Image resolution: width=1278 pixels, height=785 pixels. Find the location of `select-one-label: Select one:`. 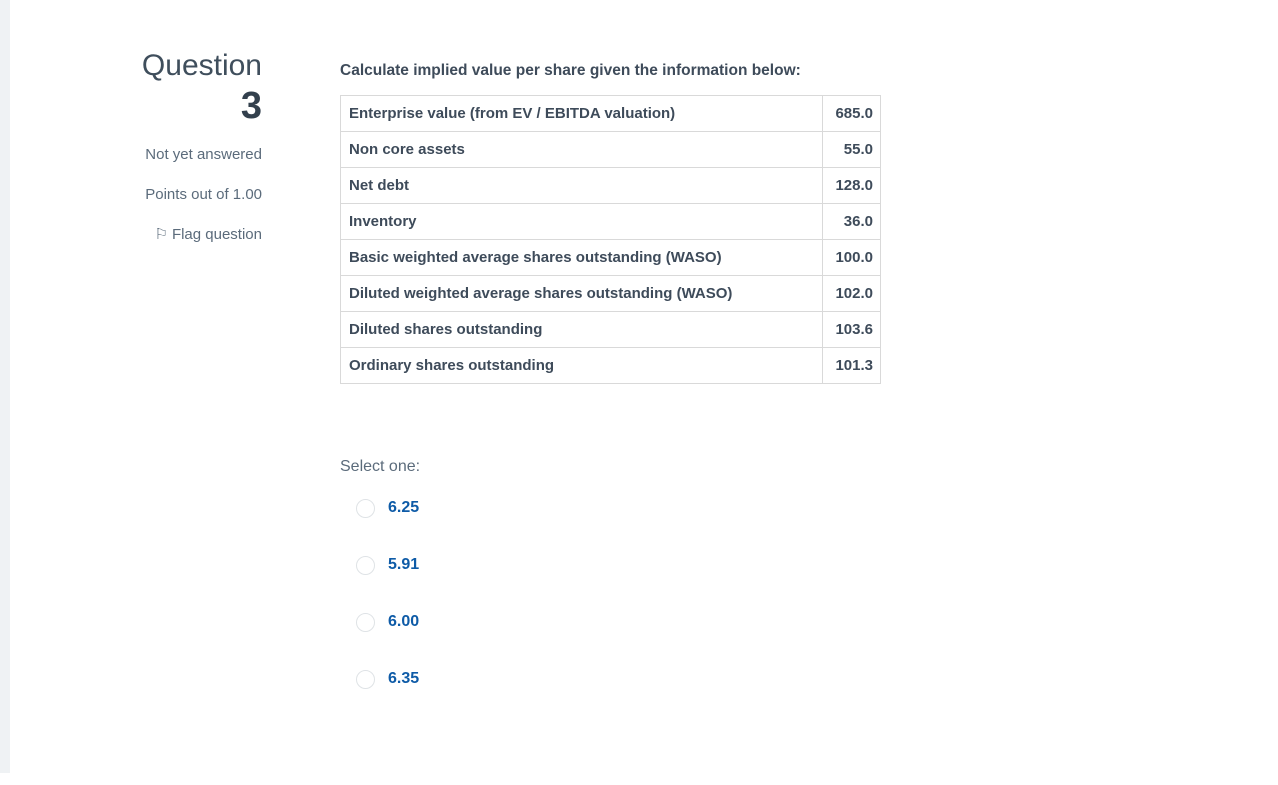

select-one-label: Select one: is located at coordinates (380, 466).